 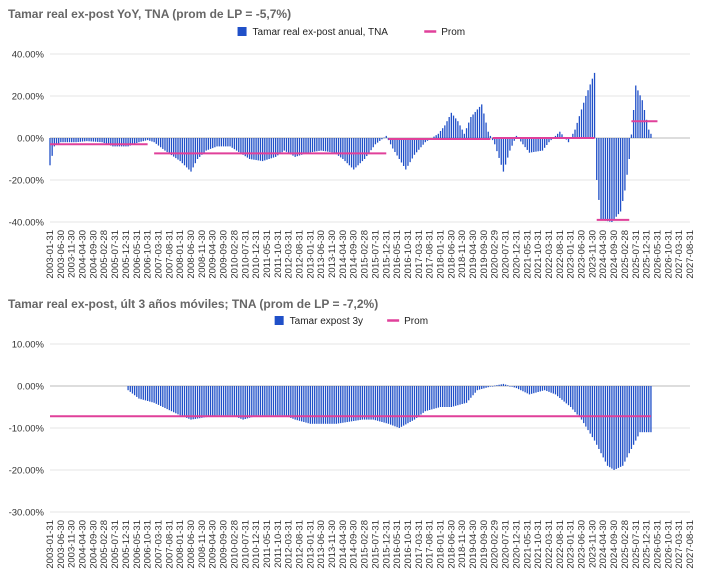 What do you see at coordinates (28, 97) in the screenshot?
I see `y-tick-label: 20.00%` at bounding box center [28, 97].